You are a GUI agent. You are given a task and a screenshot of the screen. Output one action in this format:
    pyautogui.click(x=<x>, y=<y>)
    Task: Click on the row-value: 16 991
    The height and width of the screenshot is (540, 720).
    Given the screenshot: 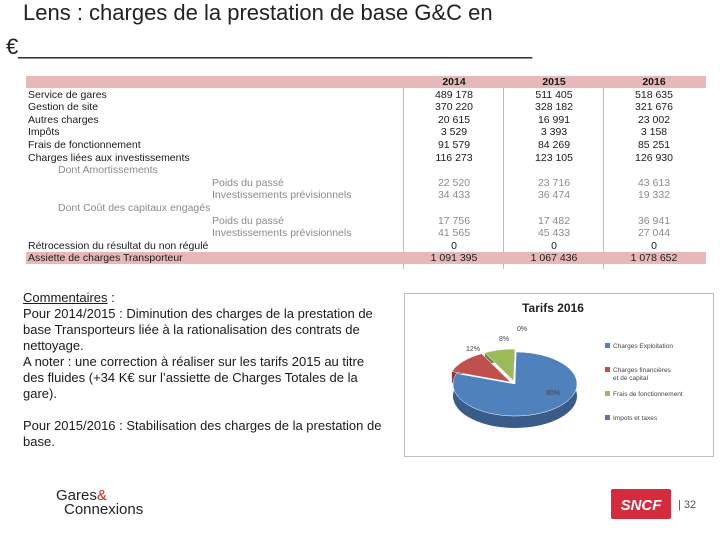 What is the action you would take?
    pyautogui.click(x=554, y=119)
    